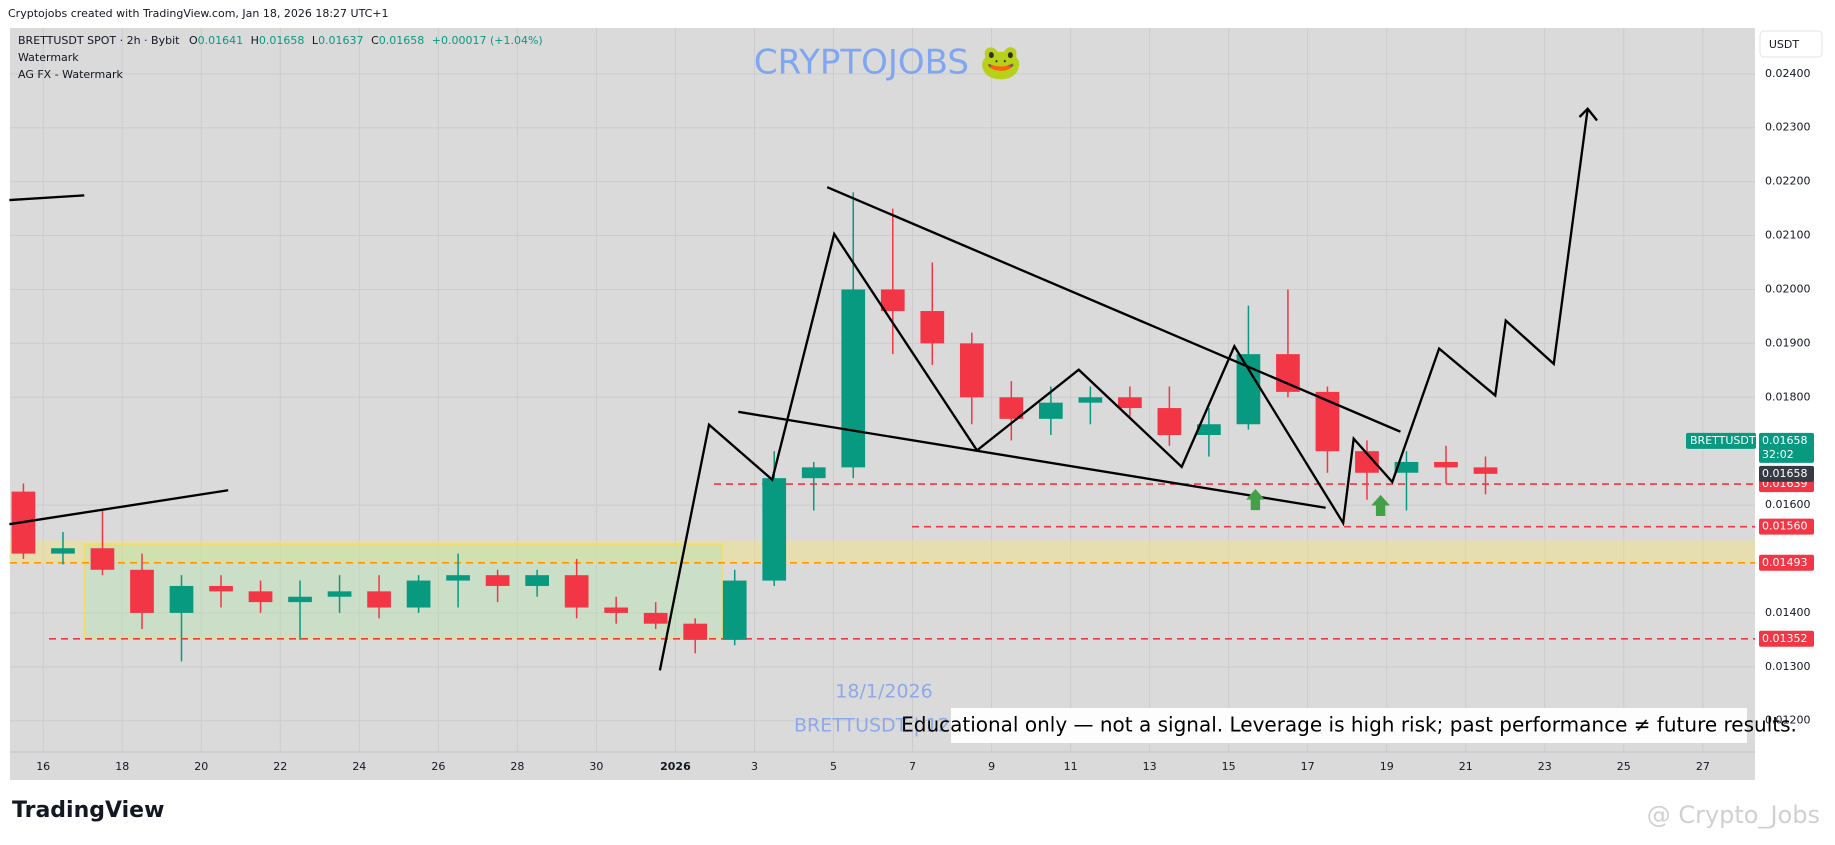 This screenshot has height=845, width=1835. Describe the element at coordinates (882, 552) in the screenshot. I see `supply-band` at that location.